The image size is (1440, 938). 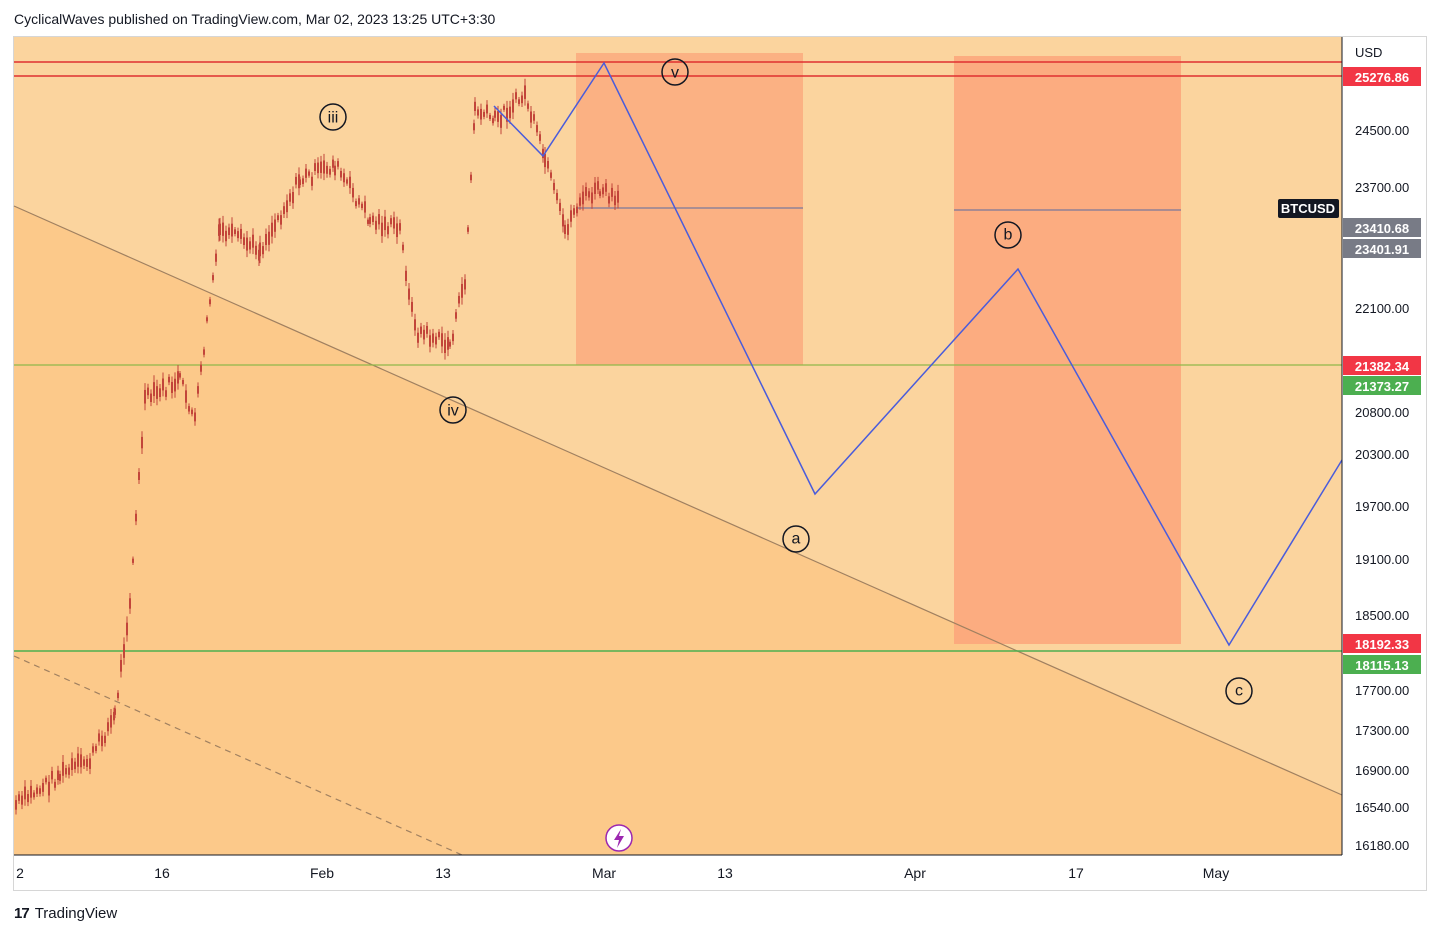 I want to click on time-tick-5: 13, so click(x=725, y=873).